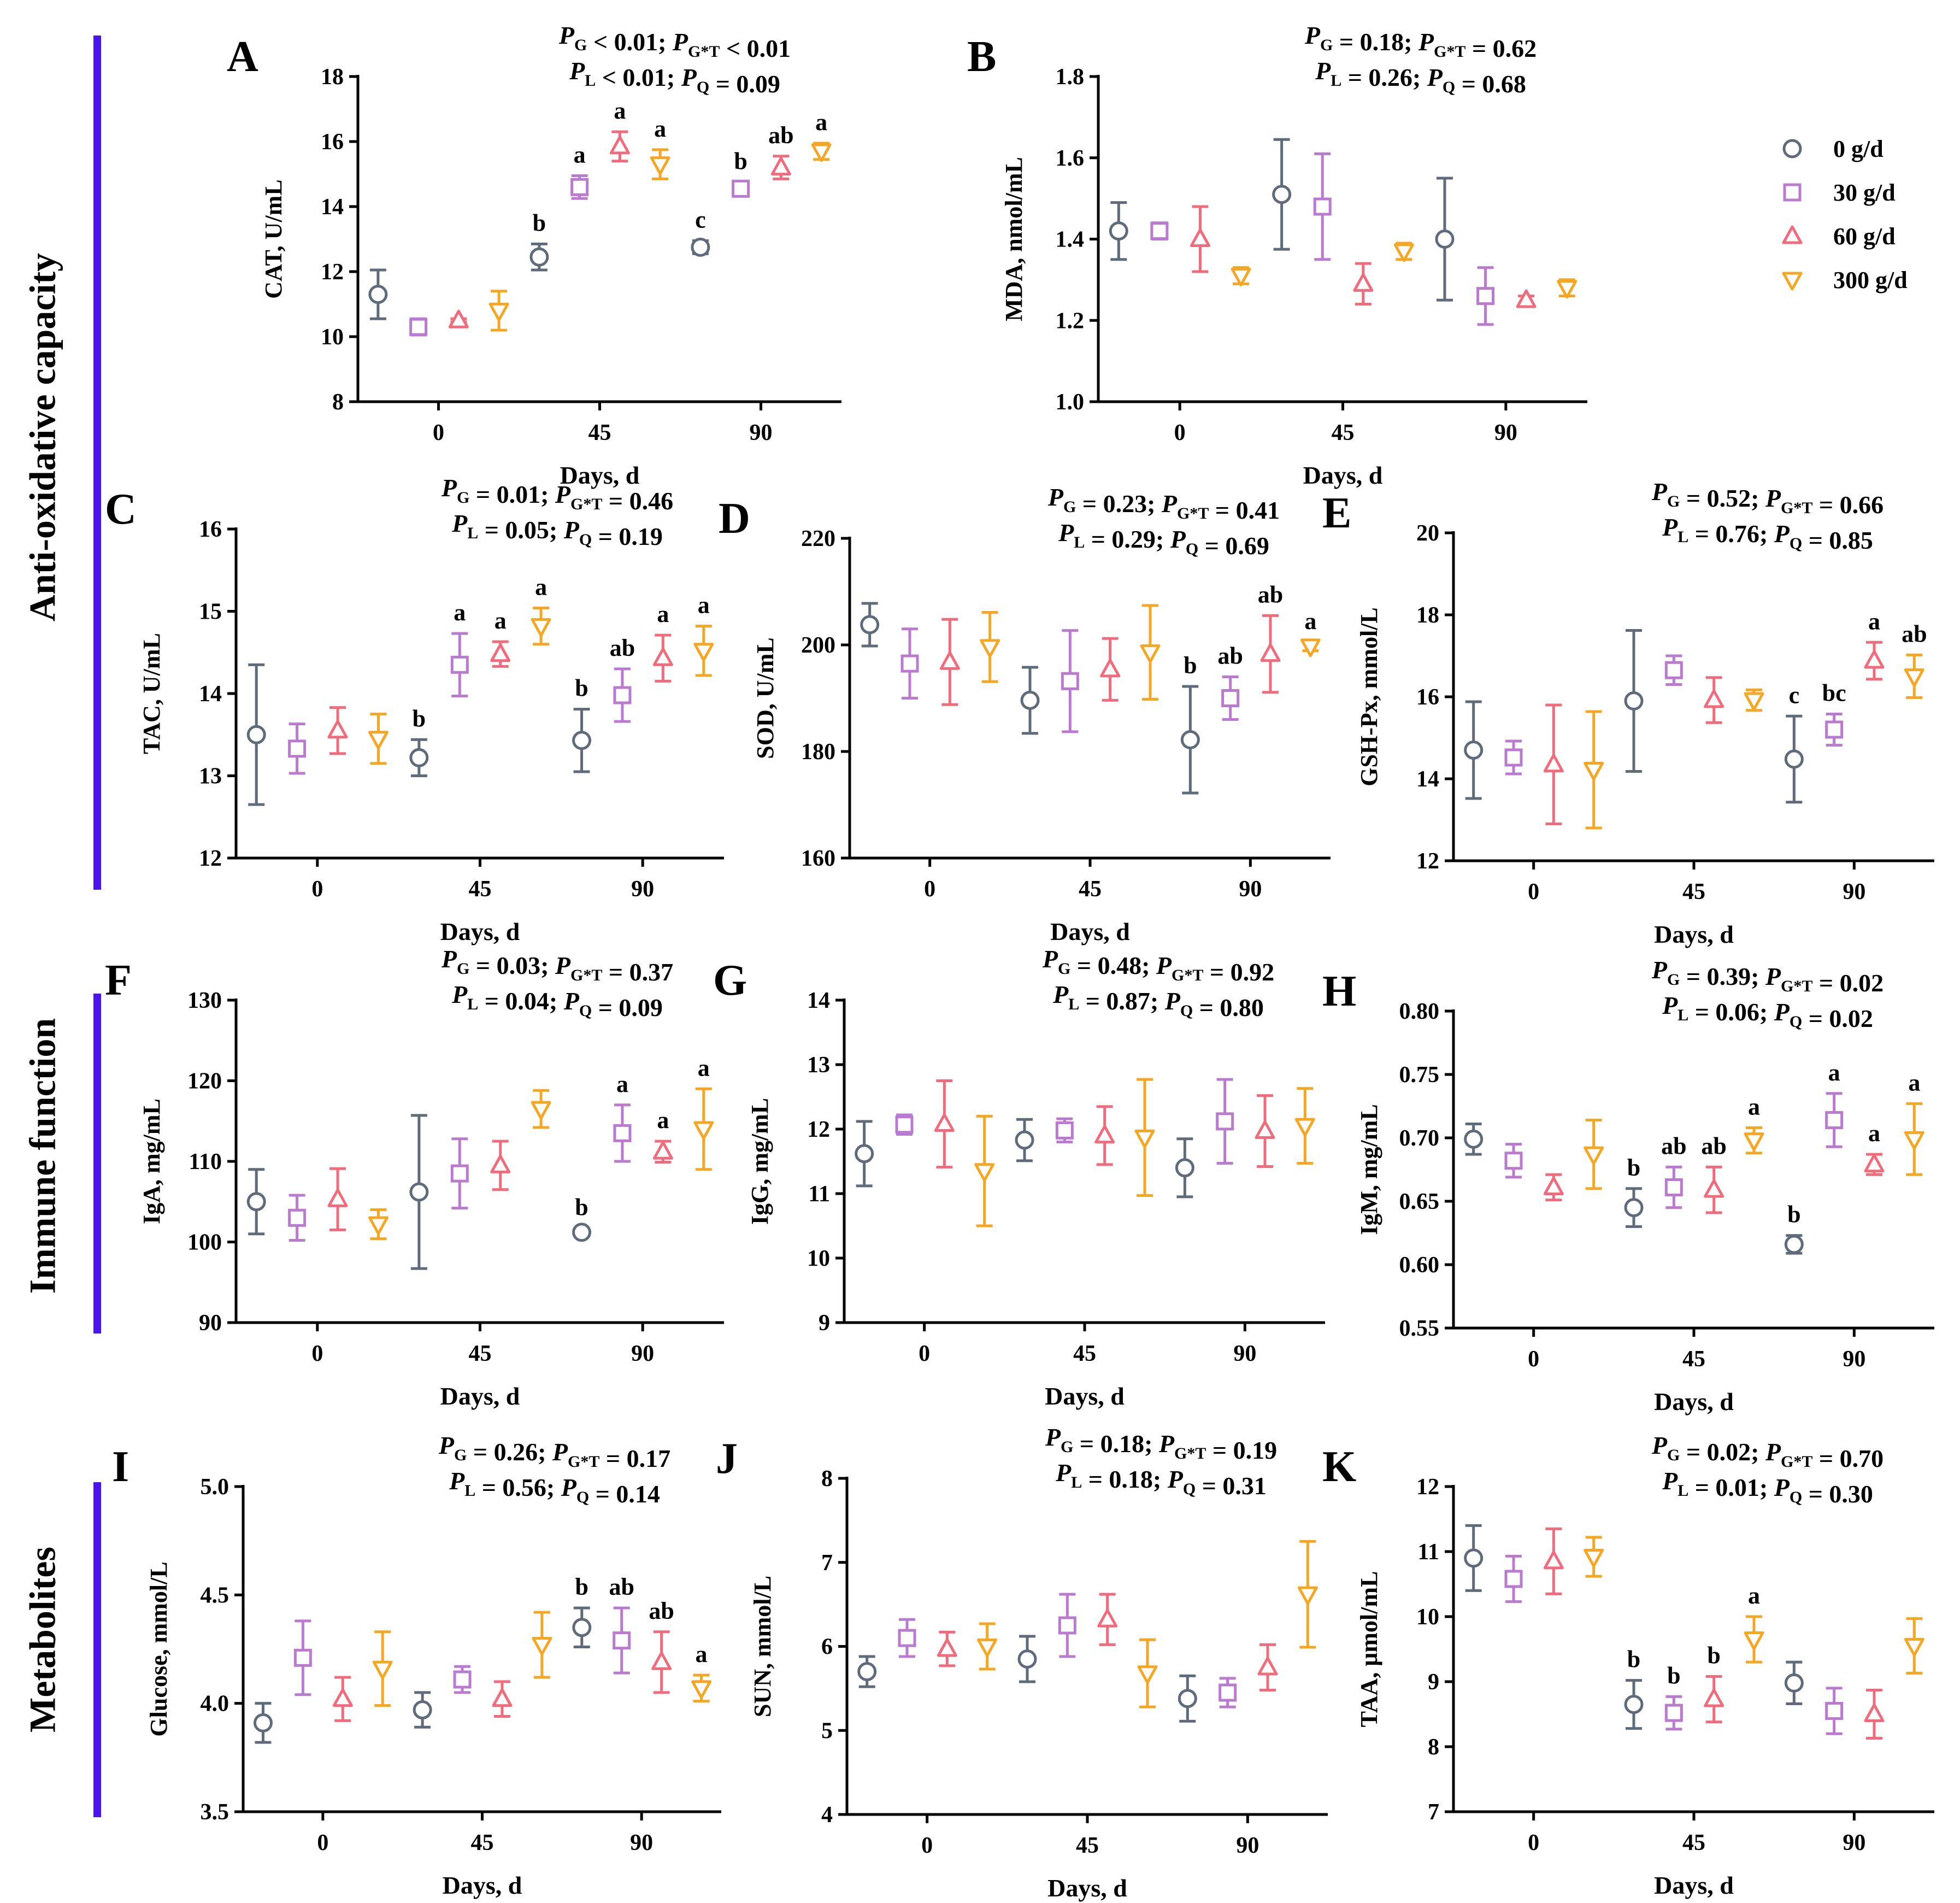 The width and height of the screenshot is (1960, 1903). What do you see at coordinates (1693, 1359) in the screenshot?
I see `x-tick-label: 45` at bounding box center [1693, 1359].